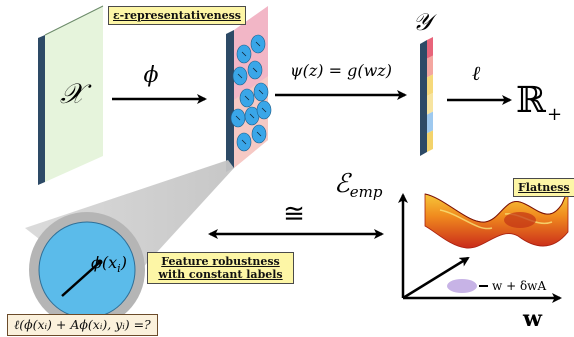 Image resolution: width=574 pixels, height=337 pixels. I want to click on loss-label: ℓ, so click(476, 73).